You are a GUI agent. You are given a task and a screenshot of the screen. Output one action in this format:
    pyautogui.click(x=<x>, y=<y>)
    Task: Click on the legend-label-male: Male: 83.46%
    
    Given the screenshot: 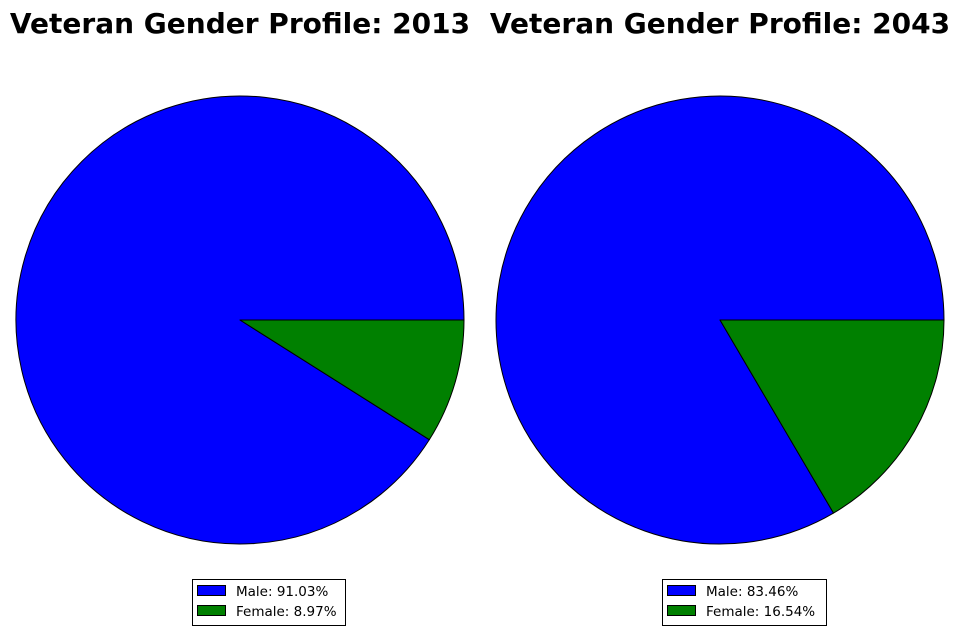 What is the action you would take?
    pyautogui.click(x=752, y=592)
    